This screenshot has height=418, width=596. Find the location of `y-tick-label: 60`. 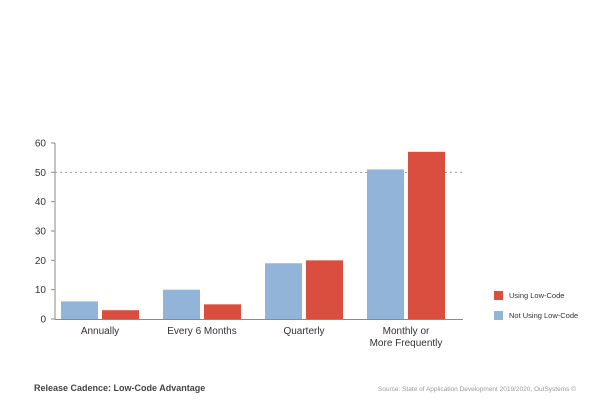

y-tick-label: 60 is located at coordinates (41, 144).